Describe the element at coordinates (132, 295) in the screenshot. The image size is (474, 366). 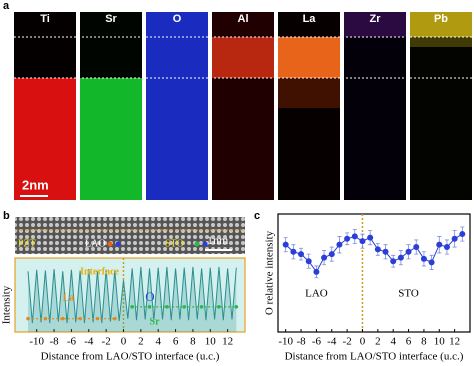
I see `series-line` at that location.